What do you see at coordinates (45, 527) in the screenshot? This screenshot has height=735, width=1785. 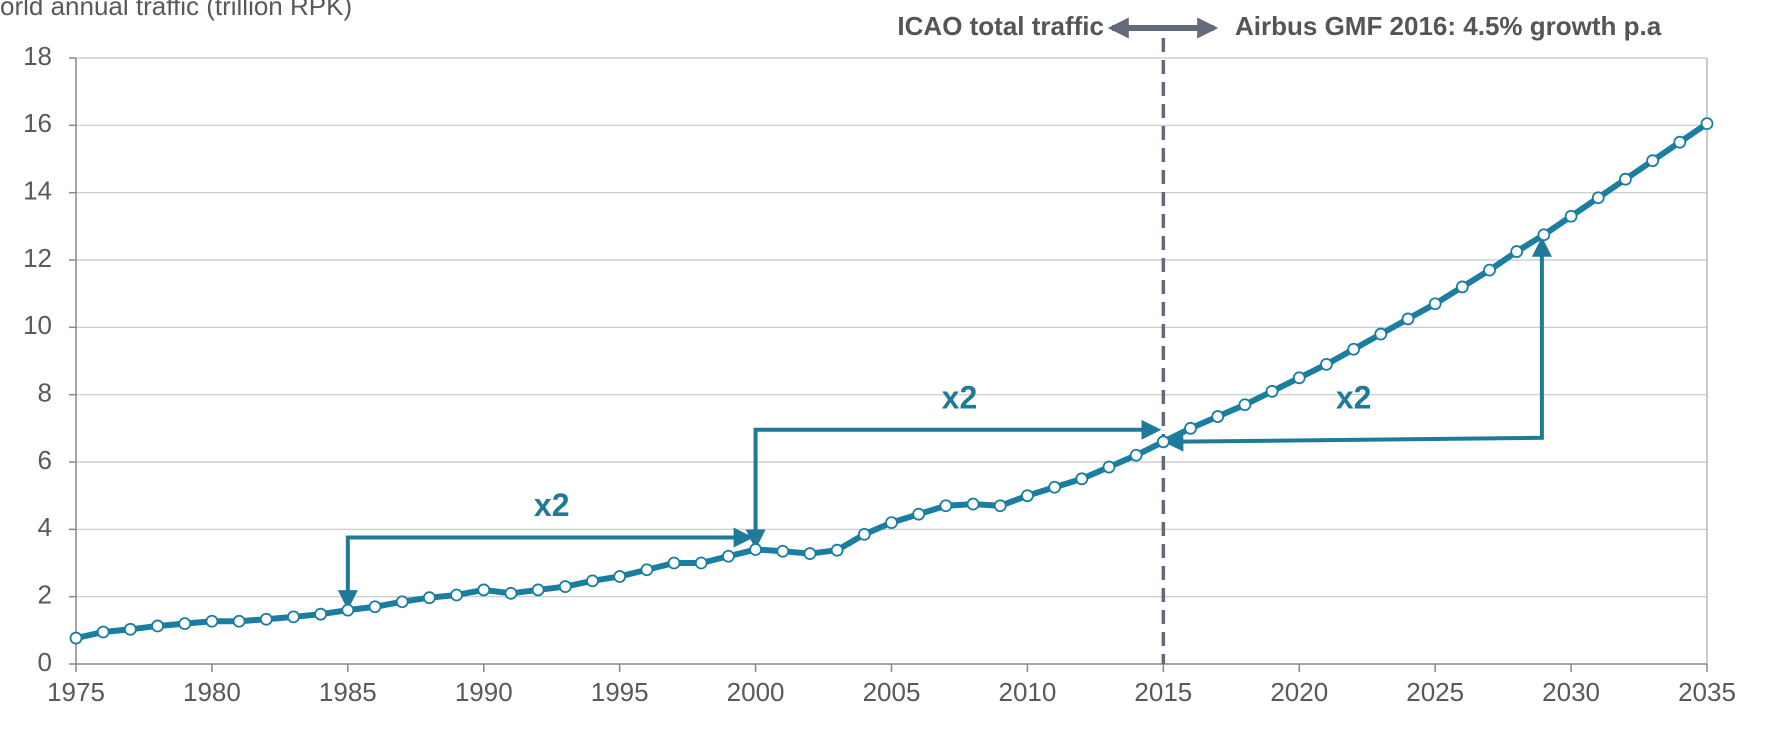 I see `y-tick-label: 4` at bounding box center [45, 527].